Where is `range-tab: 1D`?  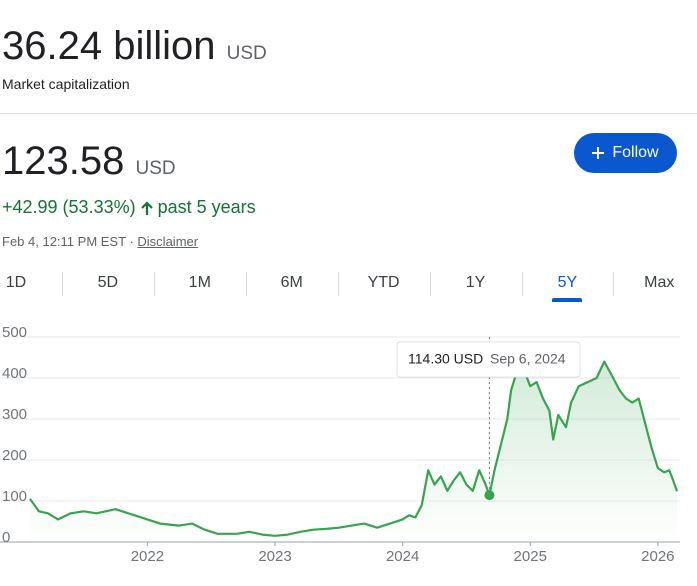 range-tab: 1D is located at coordinates (16, 282).